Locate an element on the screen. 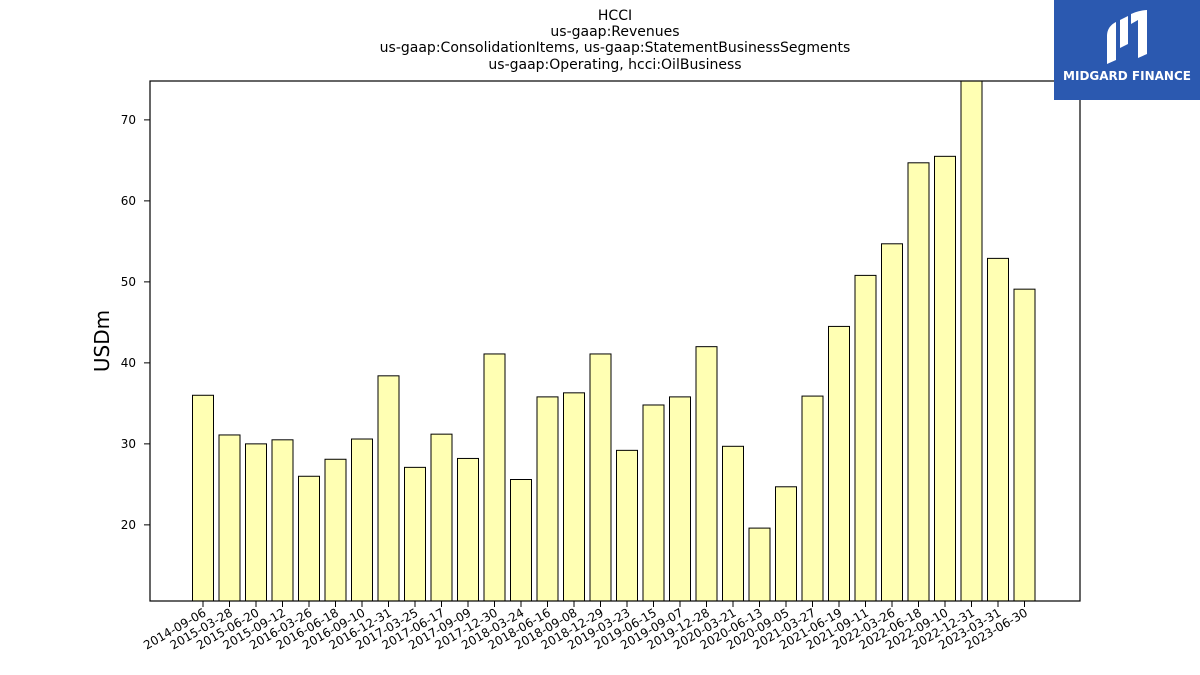 The height and width of the screenshot is (675, 1200). chart-title-line-2: us-gaap:Revenues is located at coordinates (614, 32).